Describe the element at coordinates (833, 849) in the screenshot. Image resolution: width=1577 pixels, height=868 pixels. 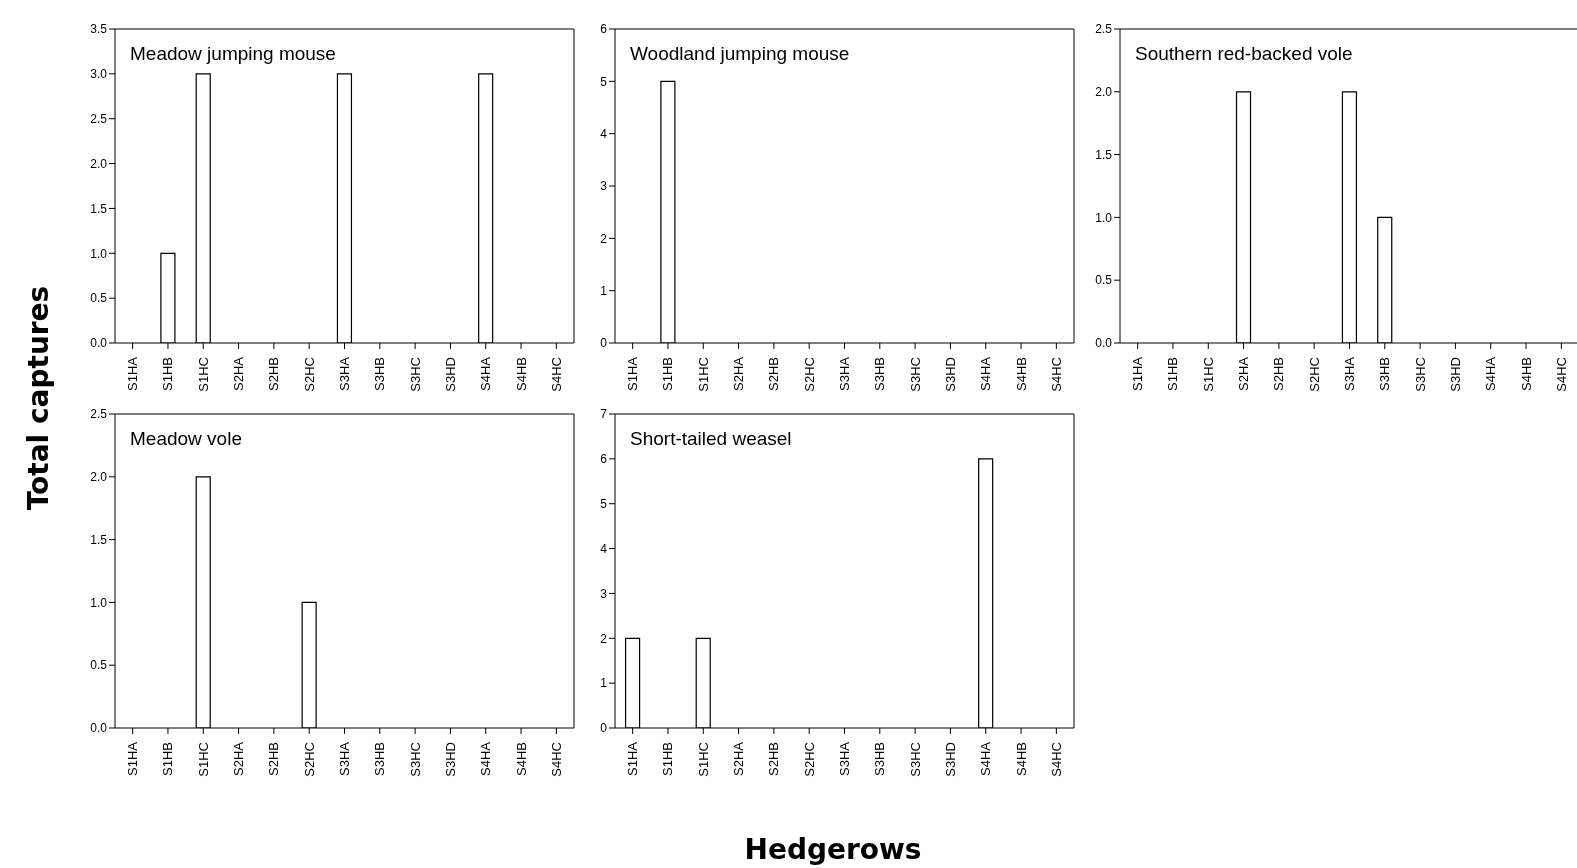
I see `x-axis-title: Hedgerows` at that location.